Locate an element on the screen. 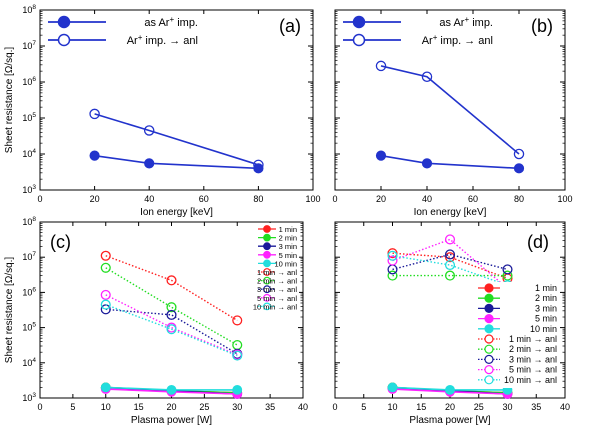 The height and width of the screenshot is (427, 600). legend-label: 10 min → anl is located at coordinates (530, 380).